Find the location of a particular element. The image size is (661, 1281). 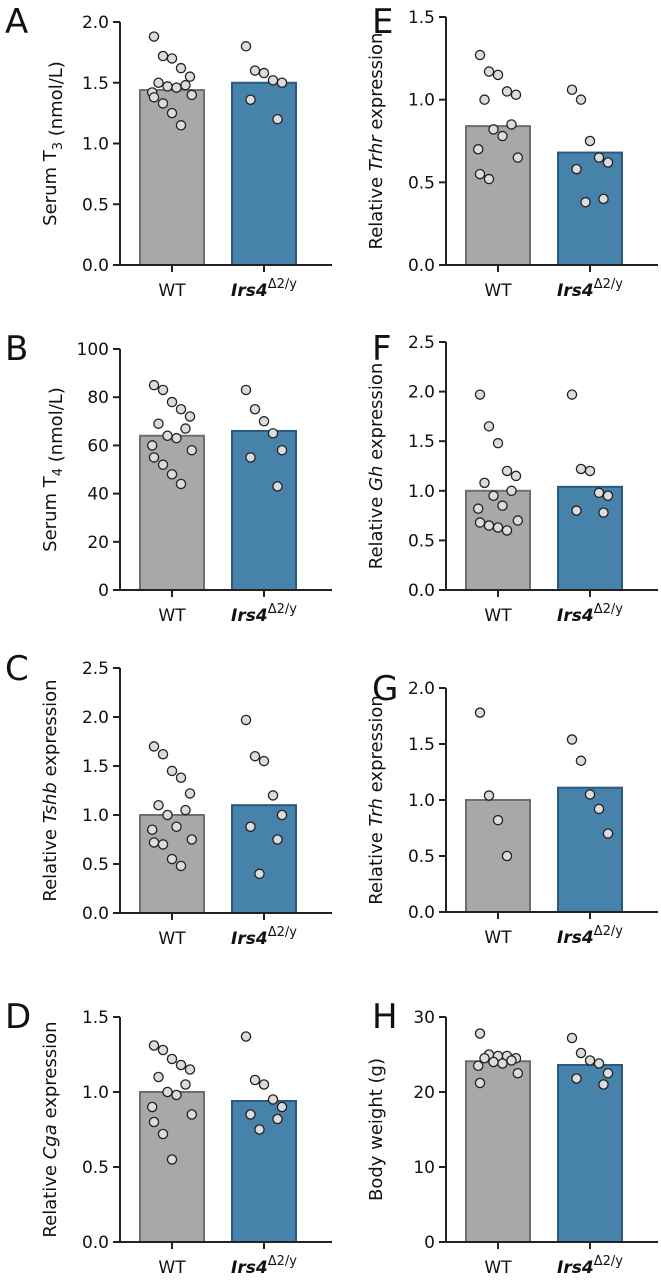

y-tick-label: 10 is located at coordinates (424, 1168).